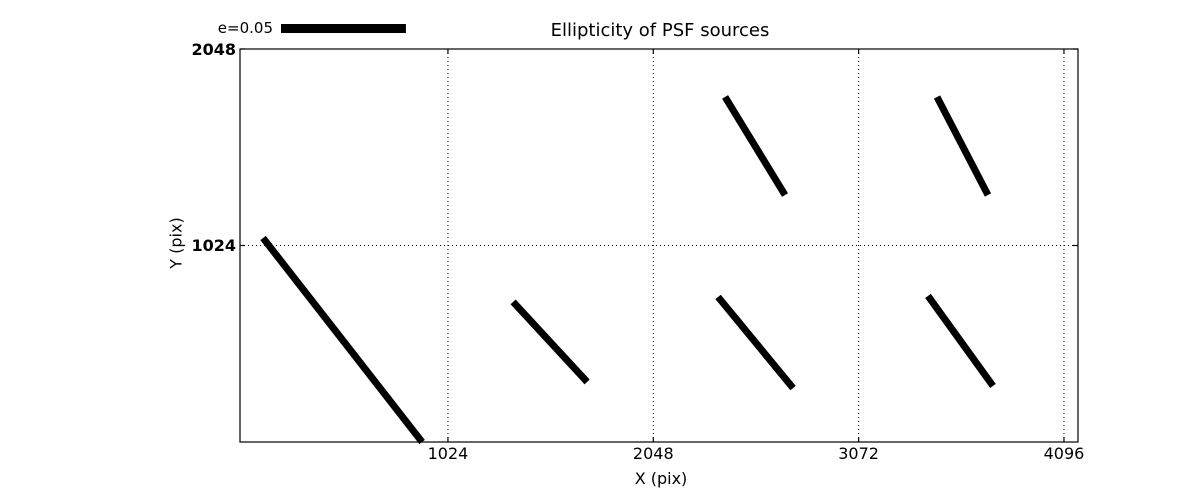 The image size is (1200, 490). I want to click on chart-title: Ellipticity of PSF sources, so click(660, 30).